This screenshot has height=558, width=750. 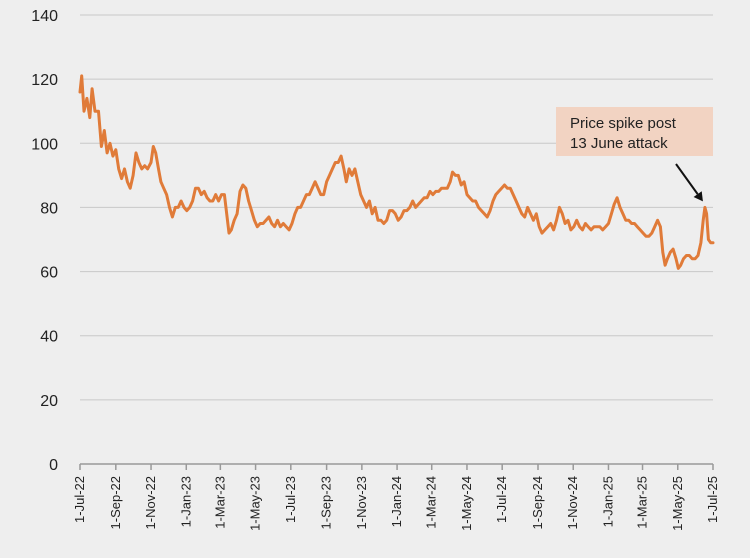 I want to click on x-tick-label-1-Jan-25: 1-Jan-25, so click(x=607, y=501).